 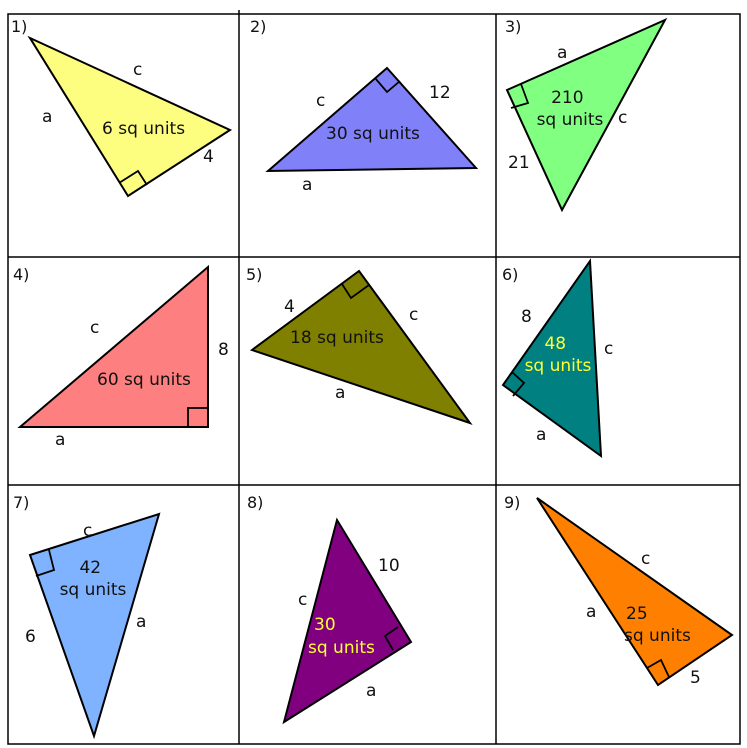 I want to click on problem-number: 3), so click(x=513, y=26).